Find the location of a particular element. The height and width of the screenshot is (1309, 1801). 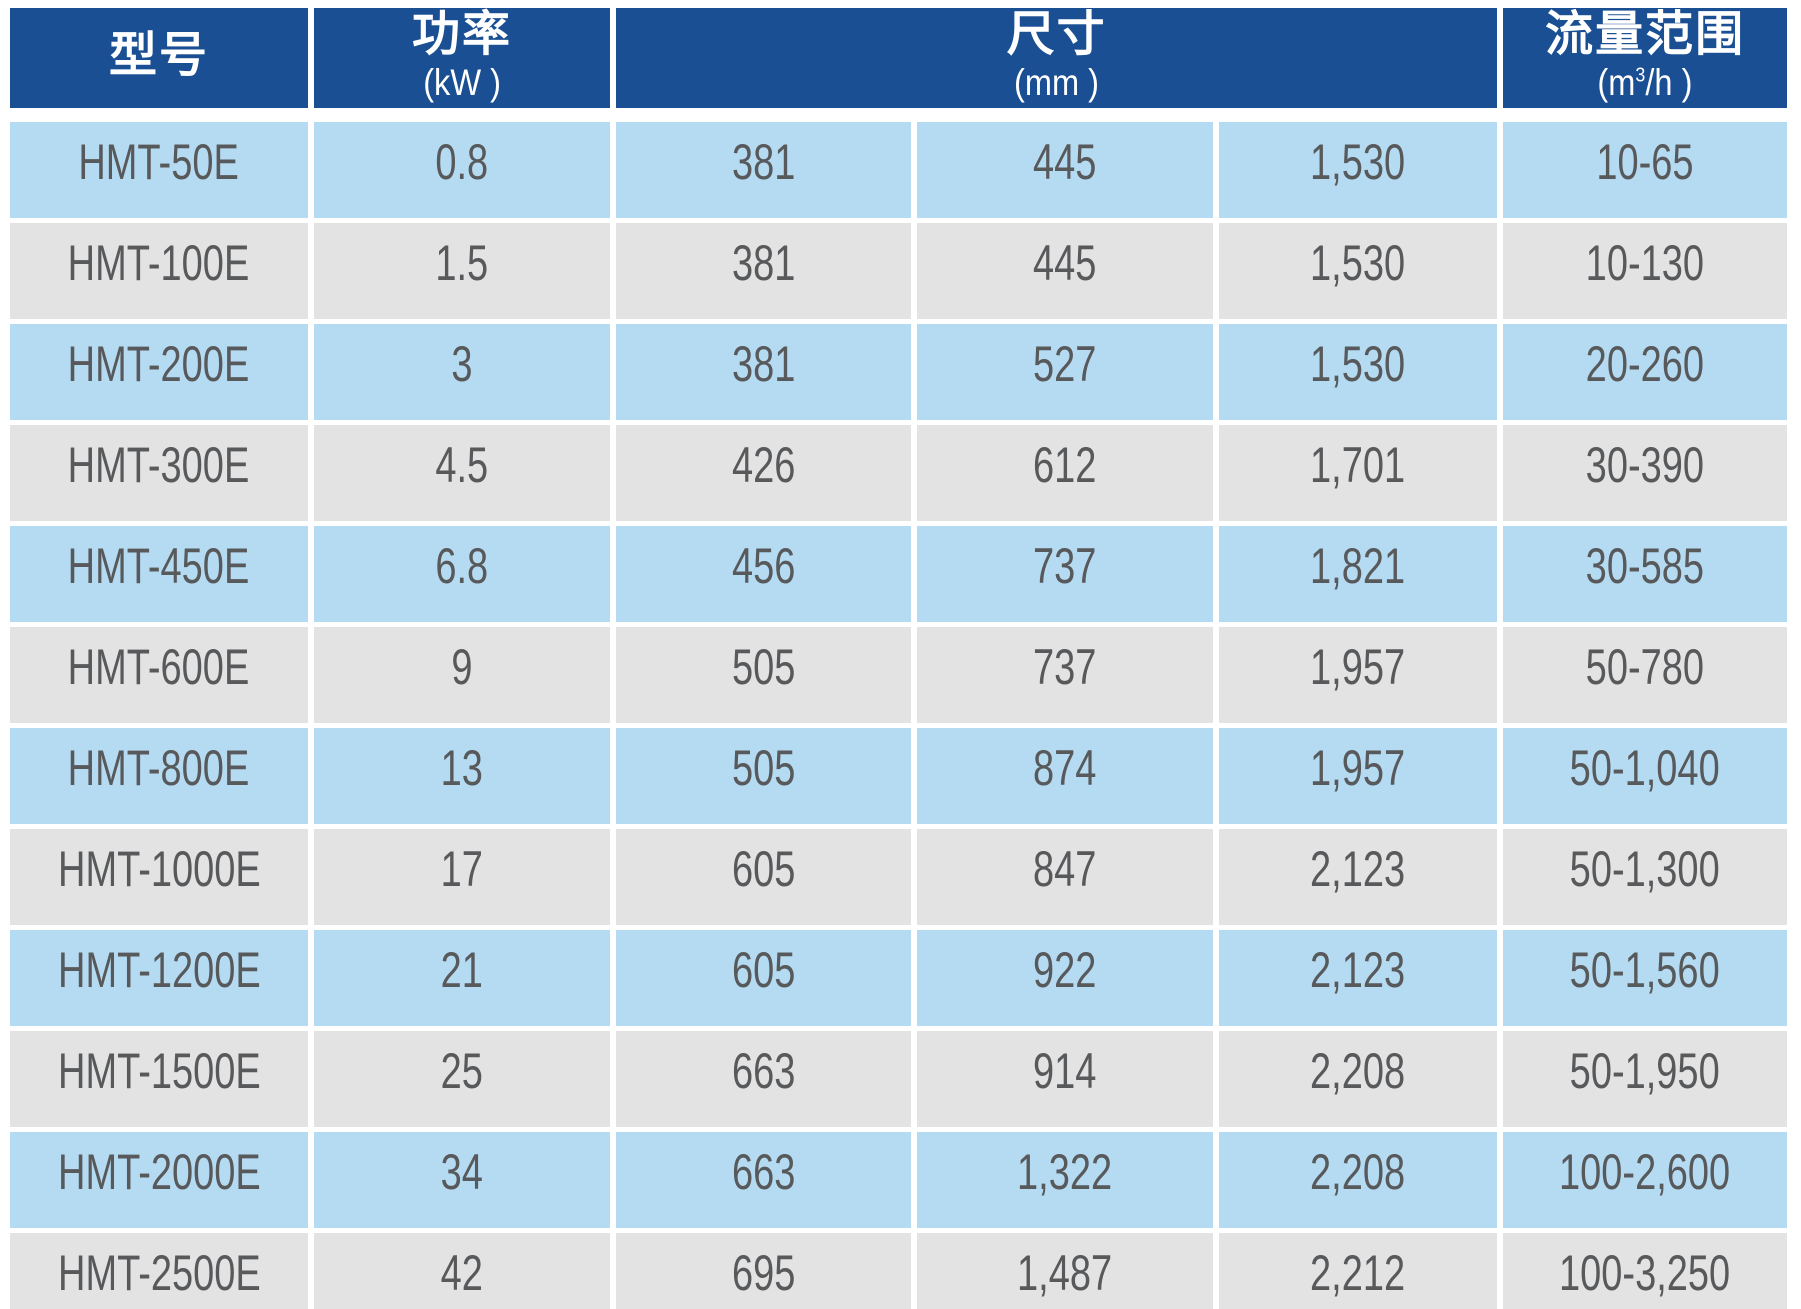

table-row: HMT-100E 1.5 381 445 1,530 10-130 is located at coordinates (898, 271).